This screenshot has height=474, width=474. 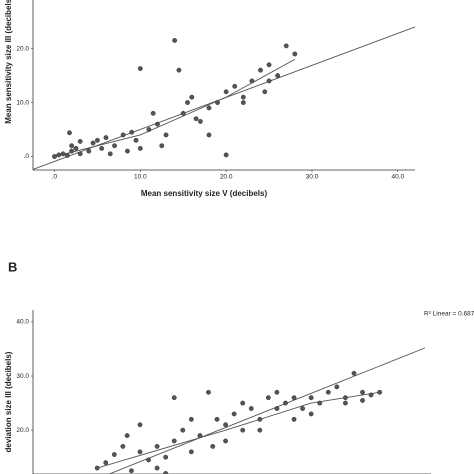 I want to click on panel-label: B, so click(x=12, y=266).